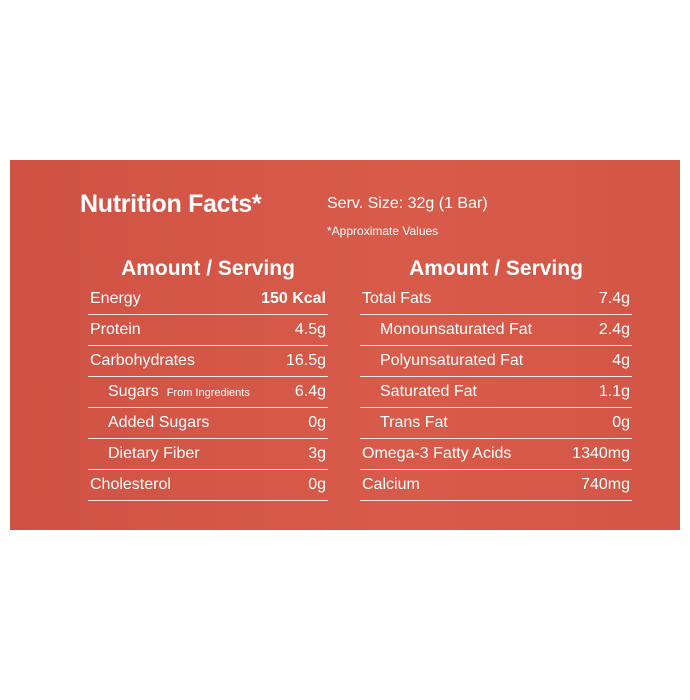 The width and height of the screenshot is (690, 700). Describe the element at coordinates (171, 204) in the screenshot. I see `title: Nutrition Facts*` at that location.